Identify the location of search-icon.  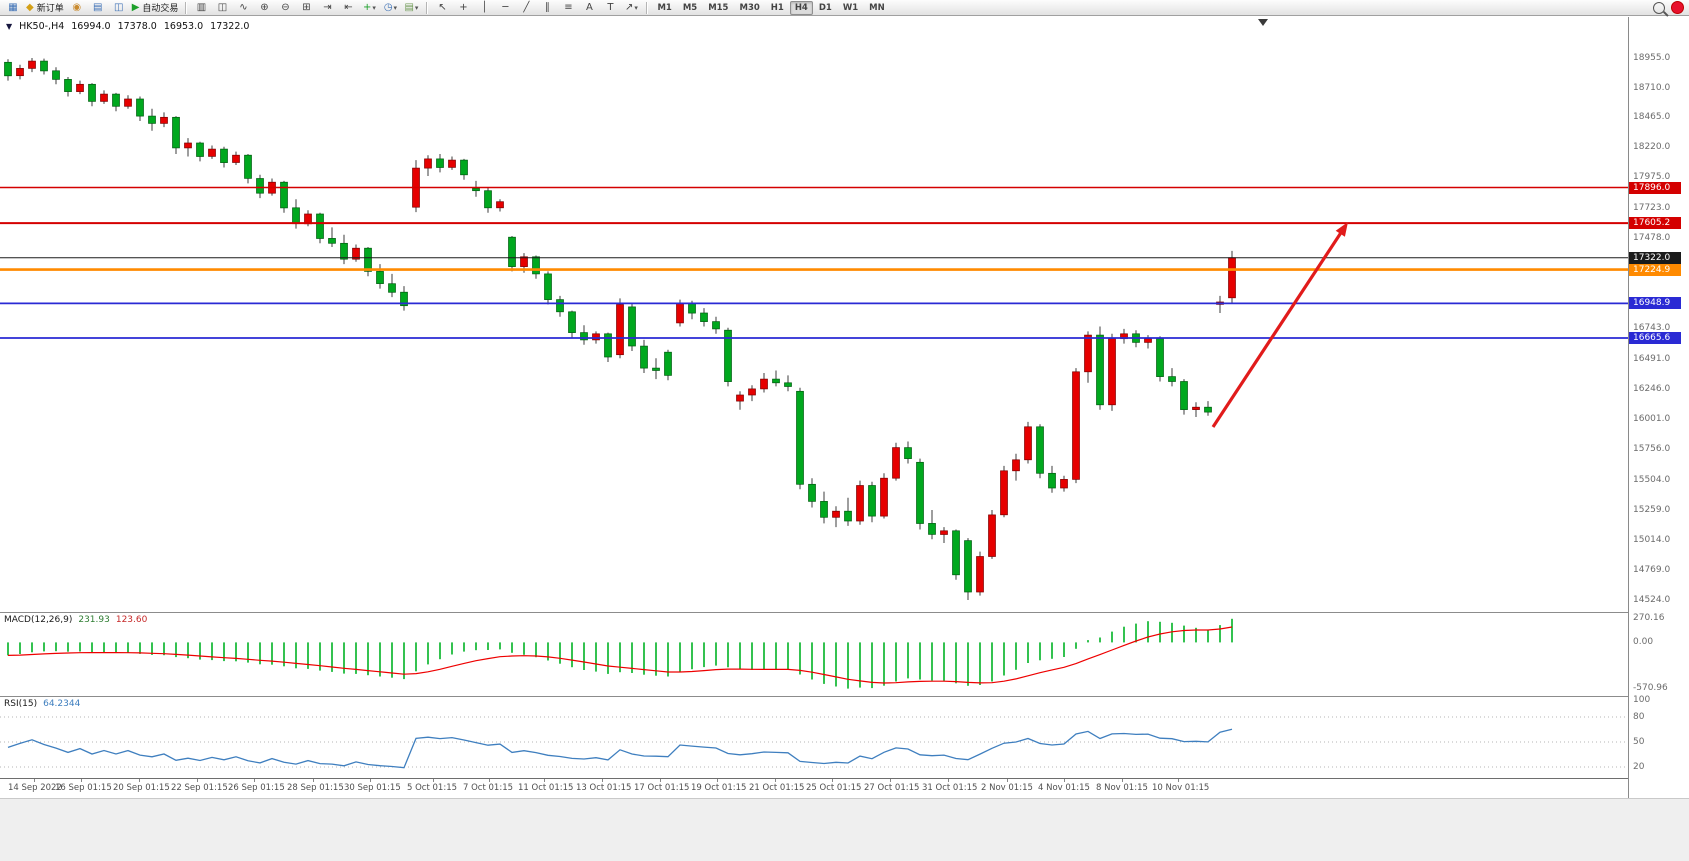
(1659, 7).